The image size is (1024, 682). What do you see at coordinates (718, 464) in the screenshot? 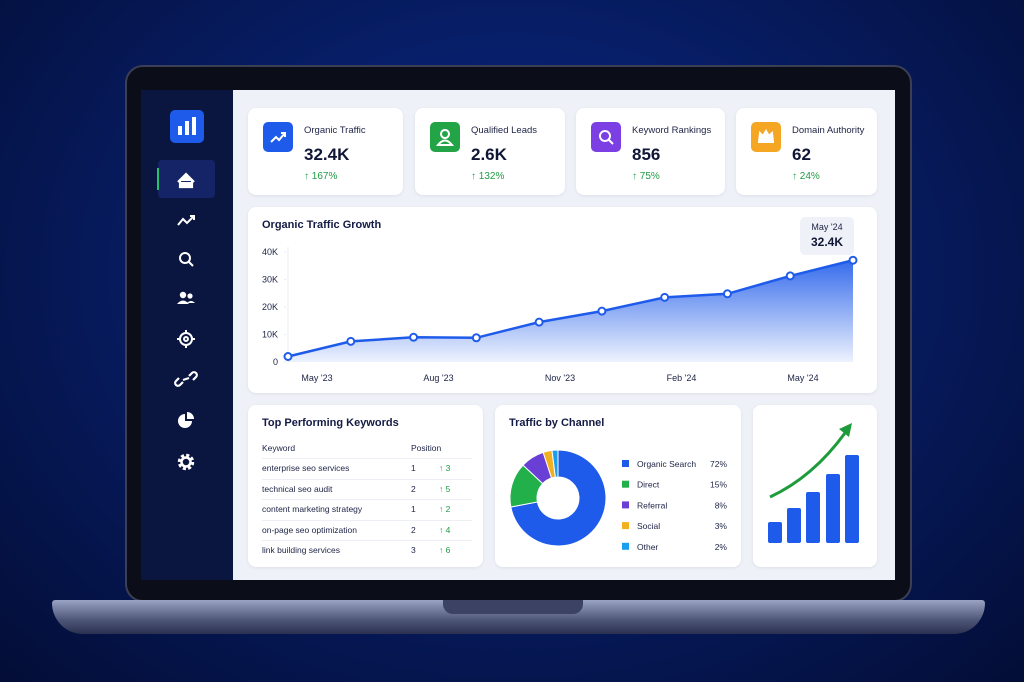
I see `legend-value: 72%` at bounding box center [718, 464].